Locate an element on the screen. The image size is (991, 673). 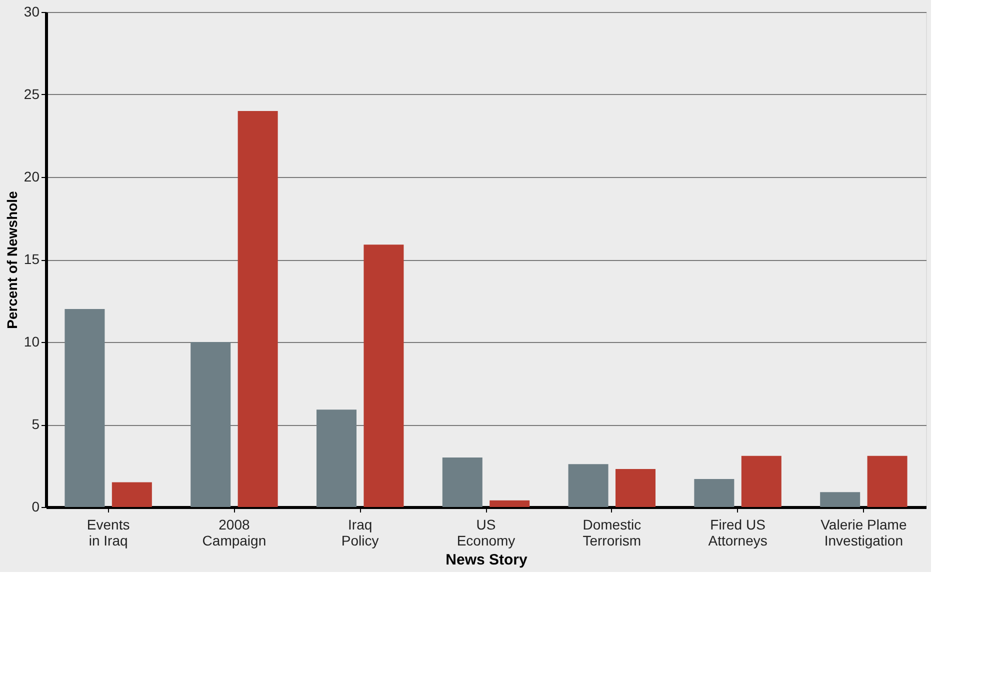
y-tick-label: 10 is located at coordinates (32, 342).